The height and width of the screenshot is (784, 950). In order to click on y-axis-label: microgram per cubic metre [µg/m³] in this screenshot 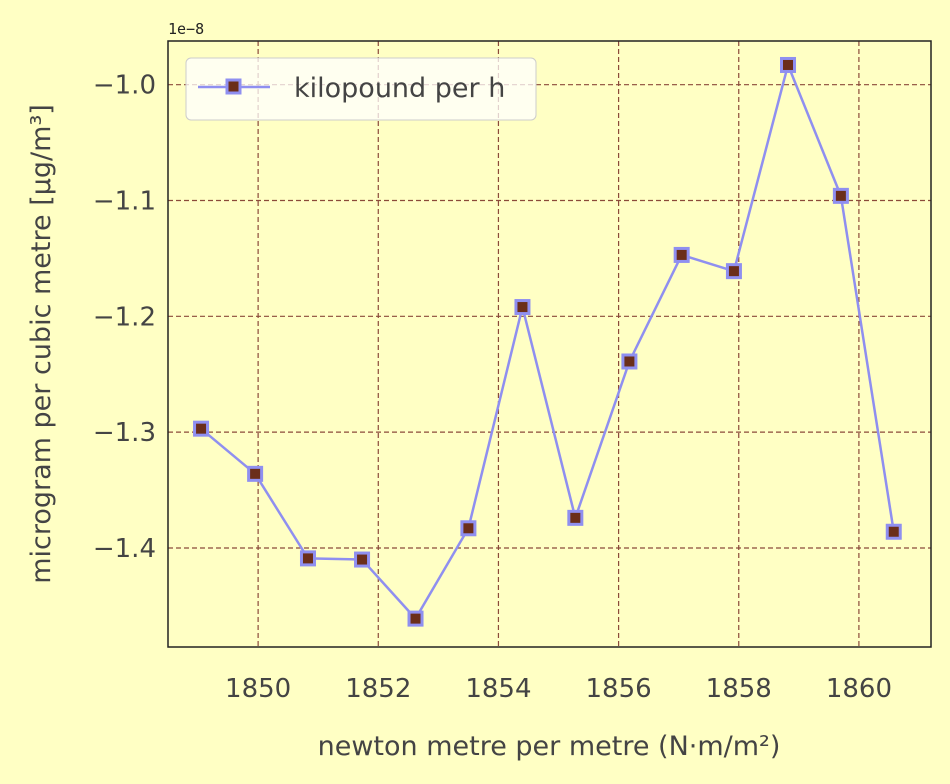, I will do `click(41, 344)`.